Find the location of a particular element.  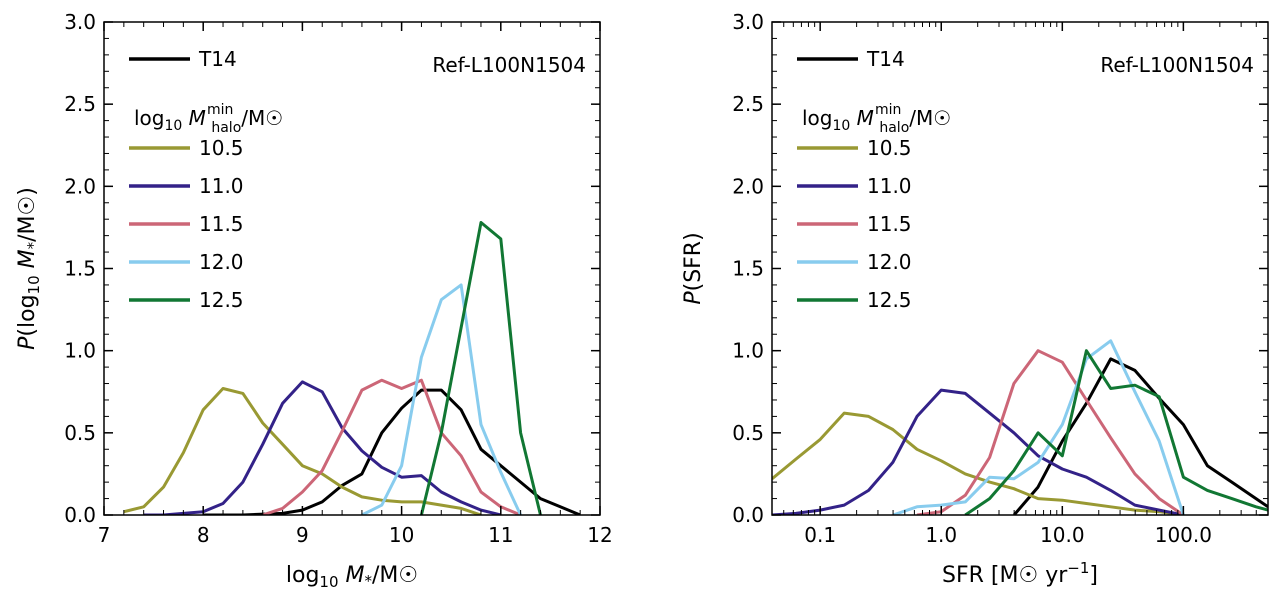

x-axis-label: log10 M*/M☉ is located at coordinates (352, 577).